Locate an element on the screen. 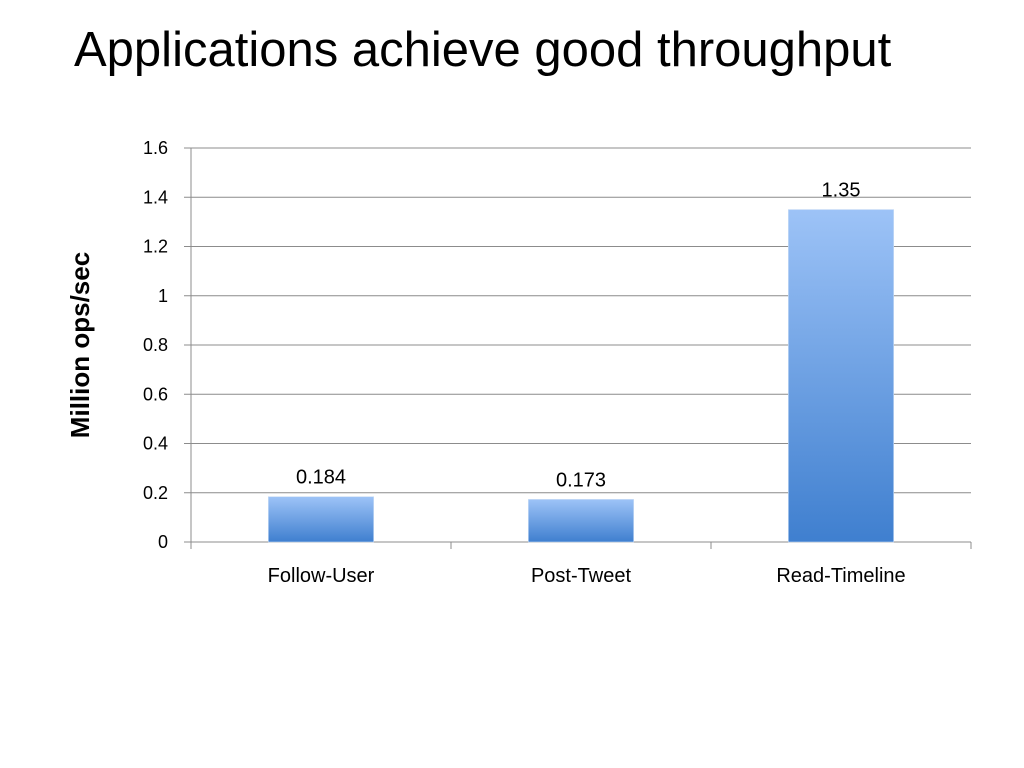 This screenshot has width=1024, height=768. y-tick-label: 1.6 is located at coordinates (155, 148).